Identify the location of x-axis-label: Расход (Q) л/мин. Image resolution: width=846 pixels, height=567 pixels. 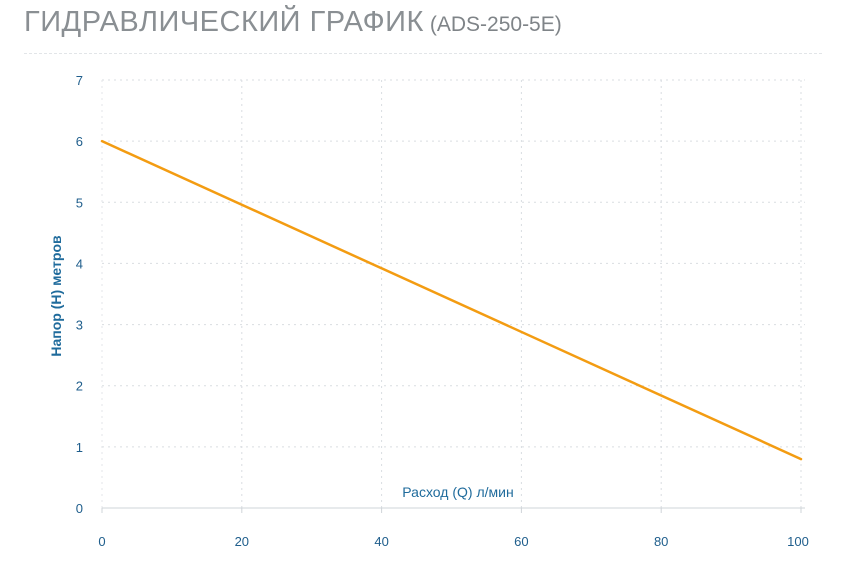
(457, 492).